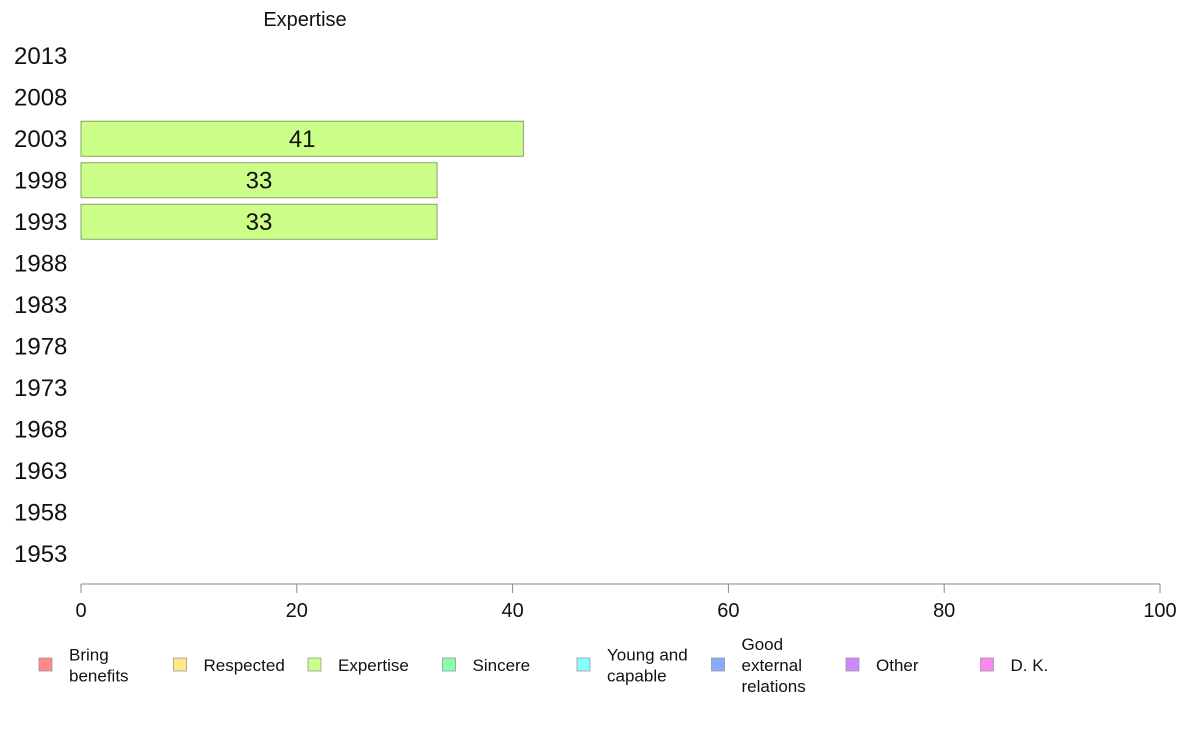 The image size is (1188, 736). I want to click on legend-item: Young and capable, so click(632, 666).